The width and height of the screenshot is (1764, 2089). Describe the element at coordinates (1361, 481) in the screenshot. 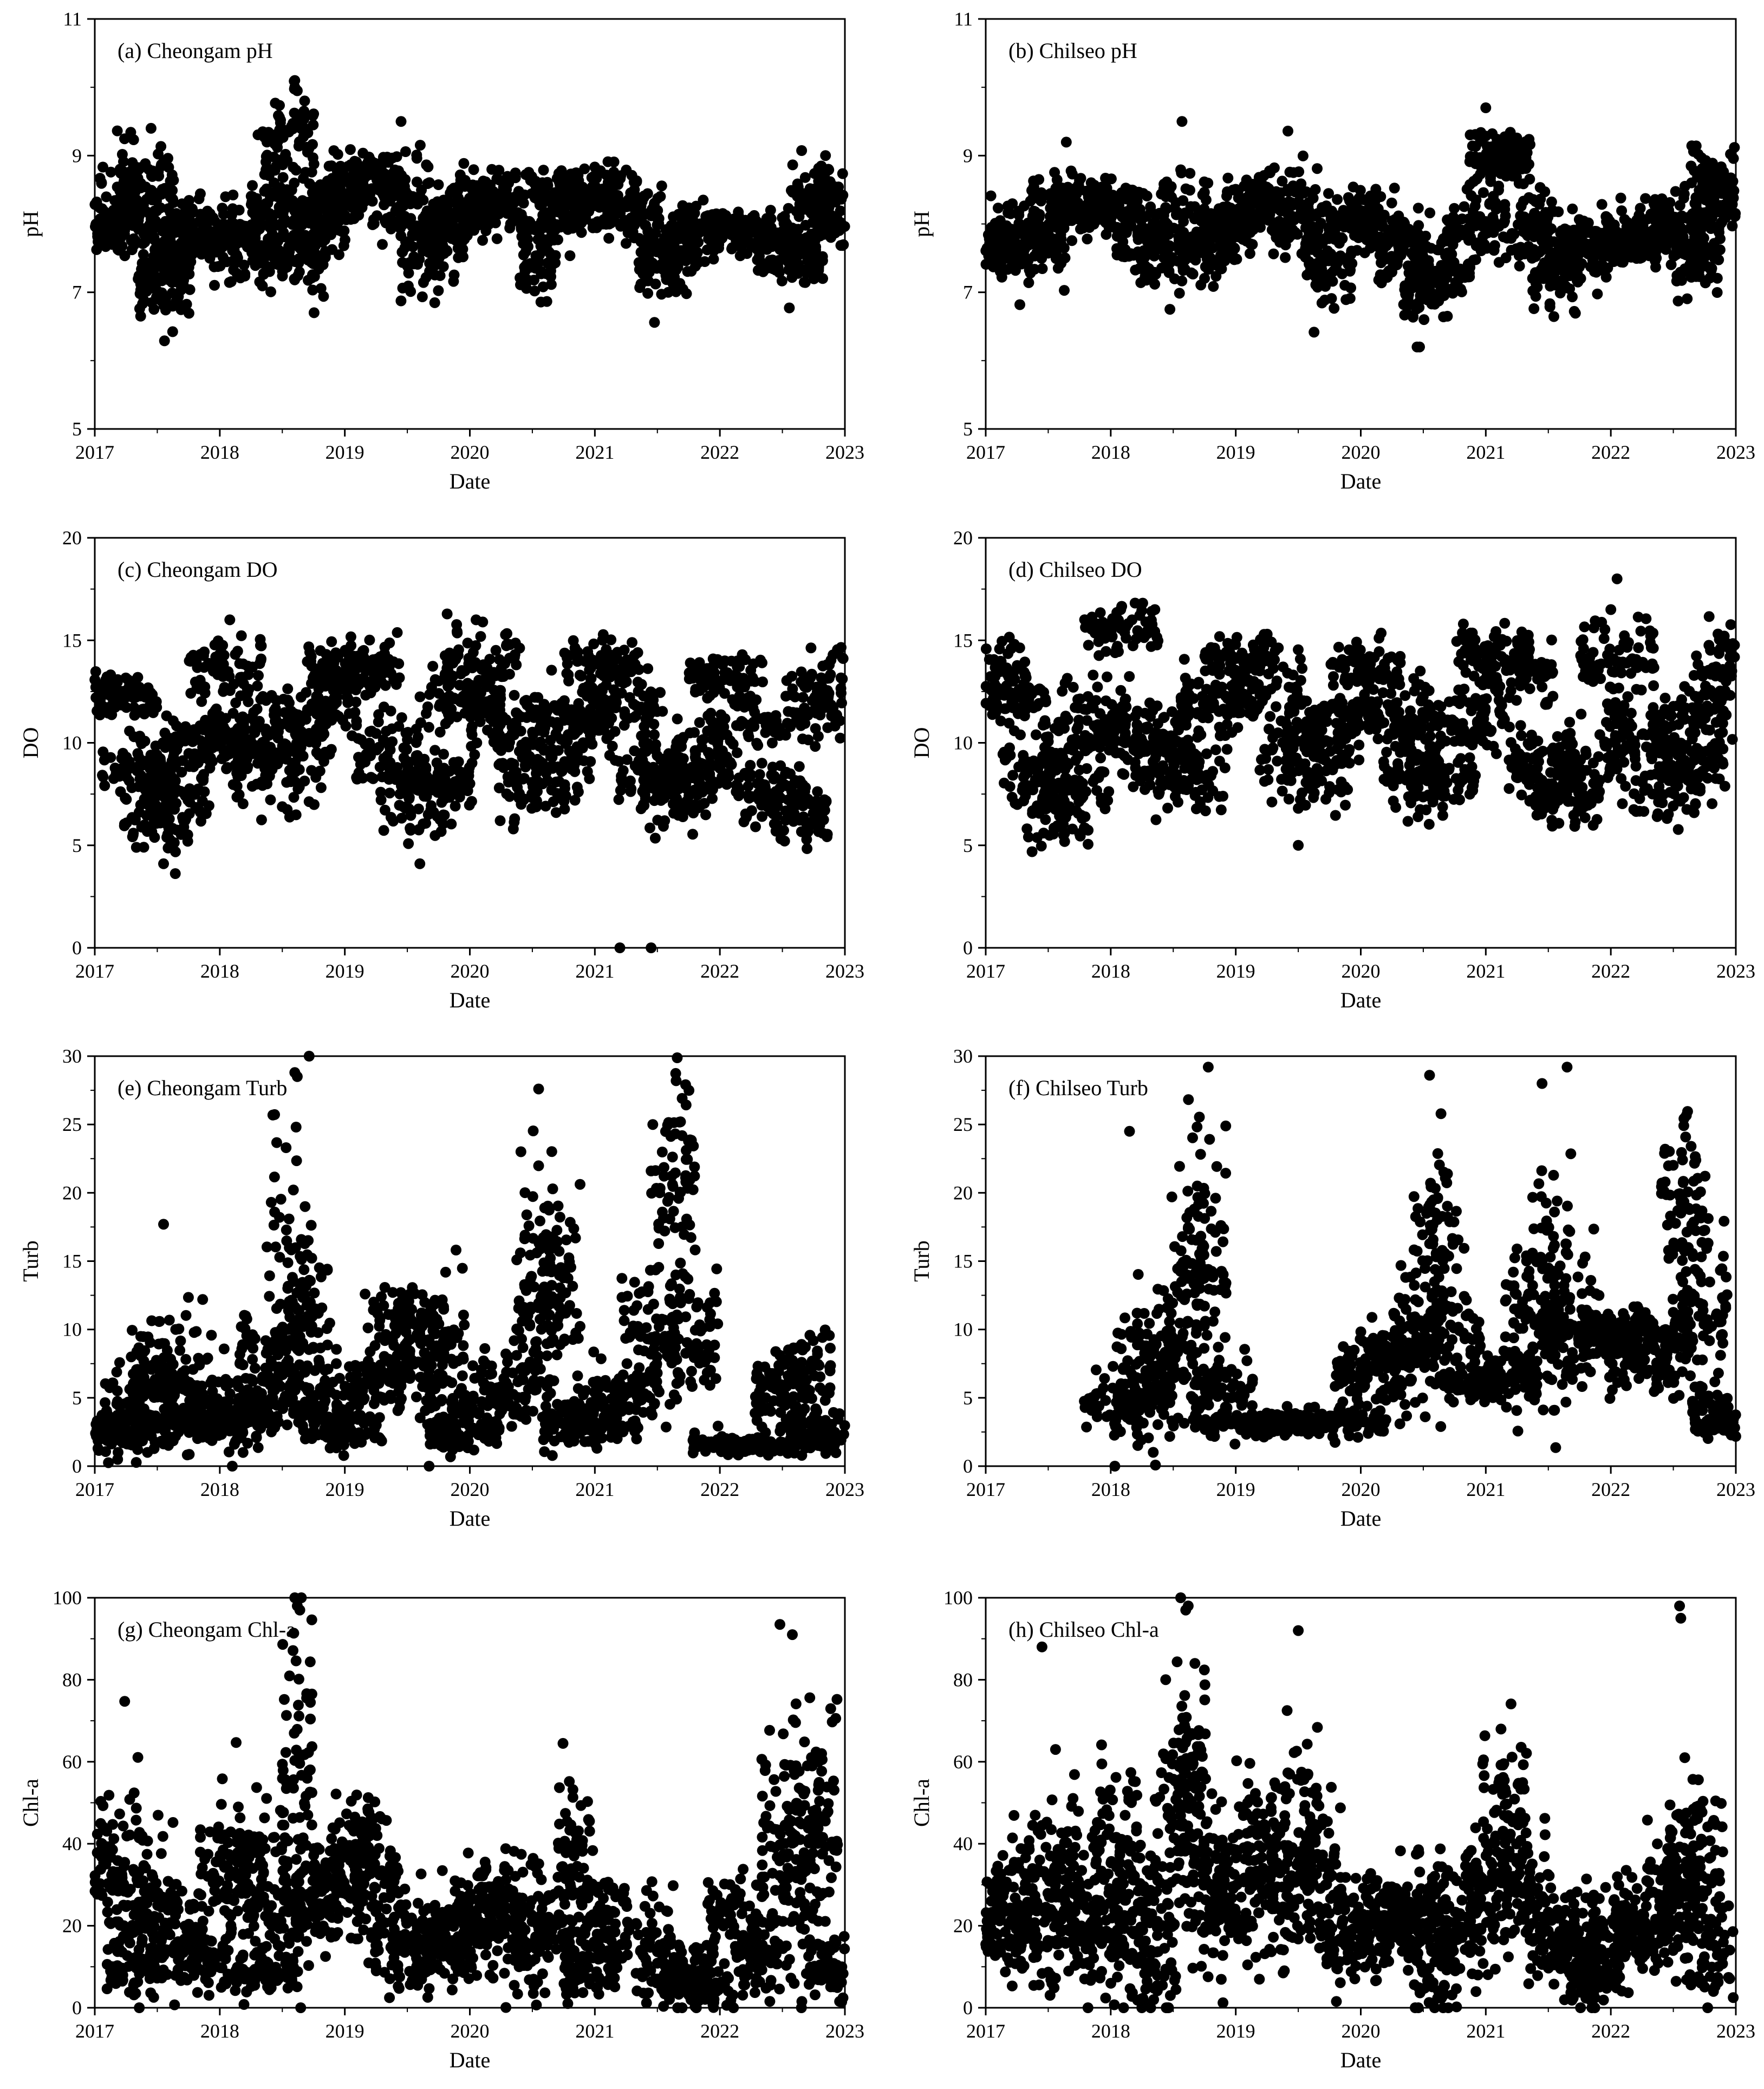

I see `x-axis-label: Date` at that location.